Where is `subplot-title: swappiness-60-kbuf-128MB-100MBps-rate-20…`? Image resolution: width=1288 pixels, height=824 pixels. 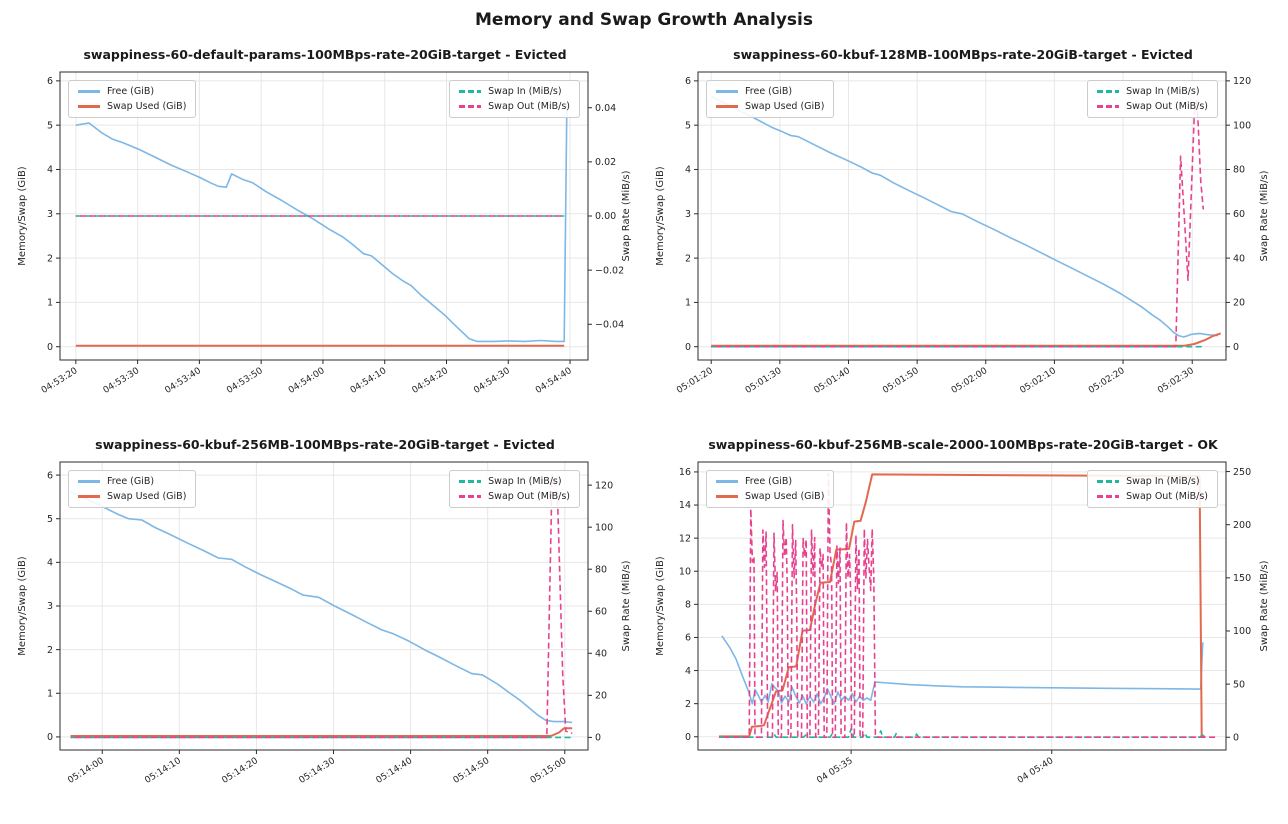
subplot-title: swappiness-60-kbuf-128MB-100MBps-rate-20… is located at coordinates (963, 54).